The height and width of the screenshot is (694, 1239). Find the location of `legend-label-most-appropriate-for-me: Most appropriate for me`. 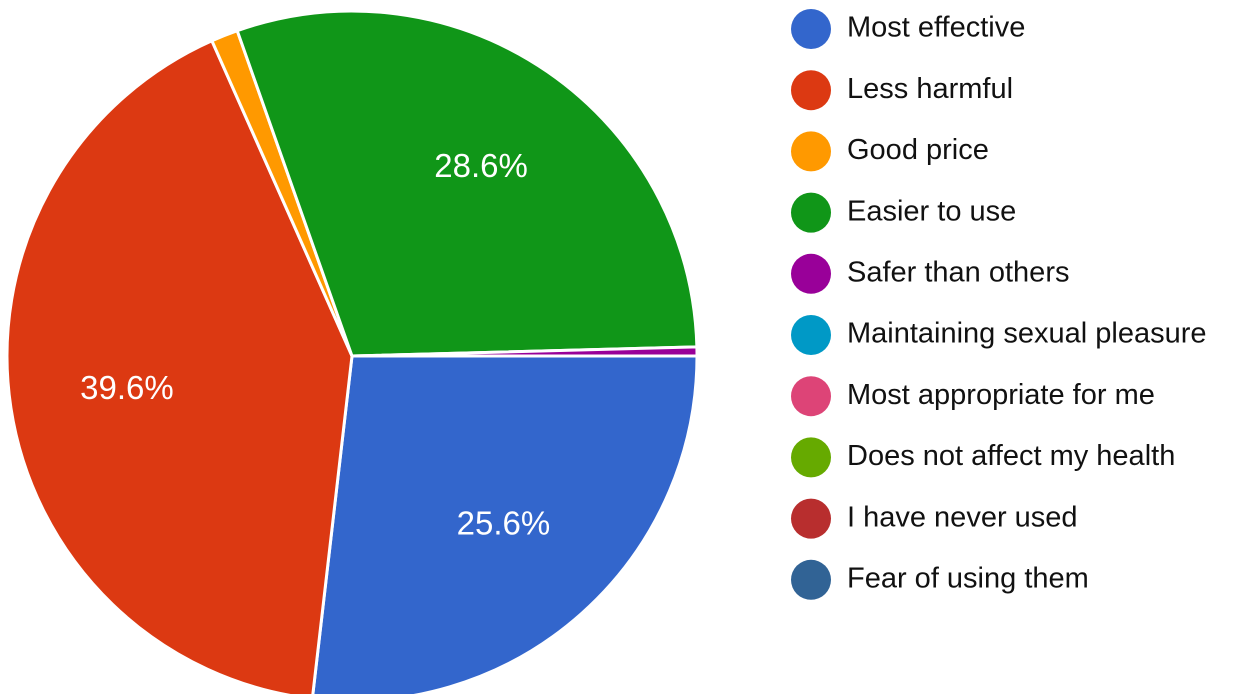

legend-label-most-appropriate-for-me: Most appropriate for me is located at coordinates (1001, 395).